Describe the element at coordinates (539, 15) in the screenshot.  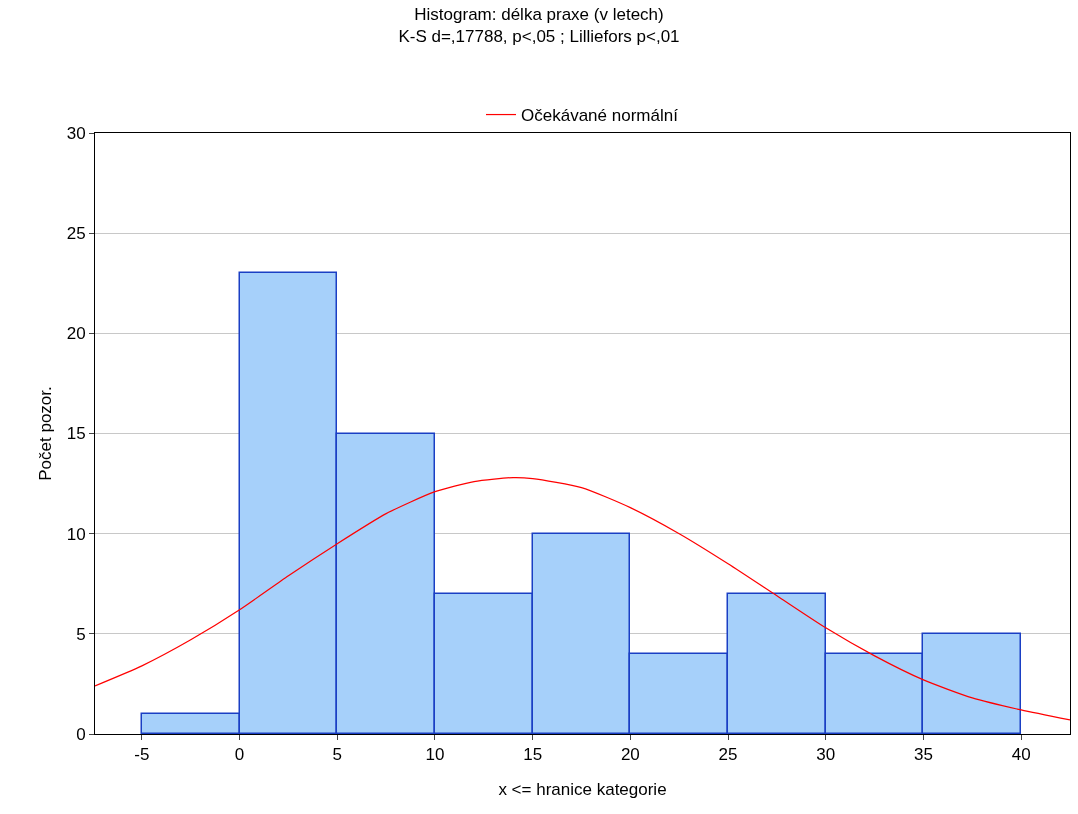
I see `chart-title: Histogram: délka praxe (v letech)` at that location.